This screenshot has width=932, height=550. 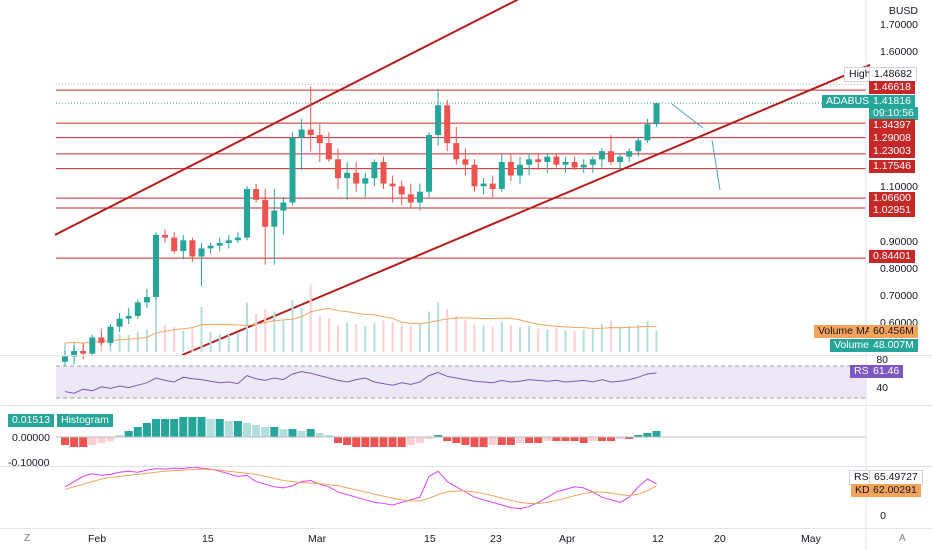 I want to click on x-tick-20: 20, so click(x=720, y=539).